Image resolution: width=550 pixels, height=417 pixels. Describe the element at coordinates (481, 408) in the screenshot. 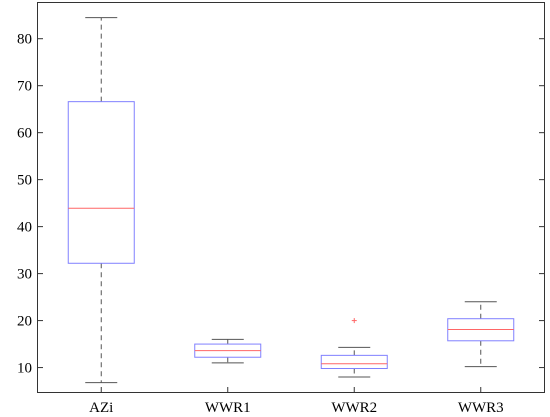

I see `x-category-label: WWR3` at that location.